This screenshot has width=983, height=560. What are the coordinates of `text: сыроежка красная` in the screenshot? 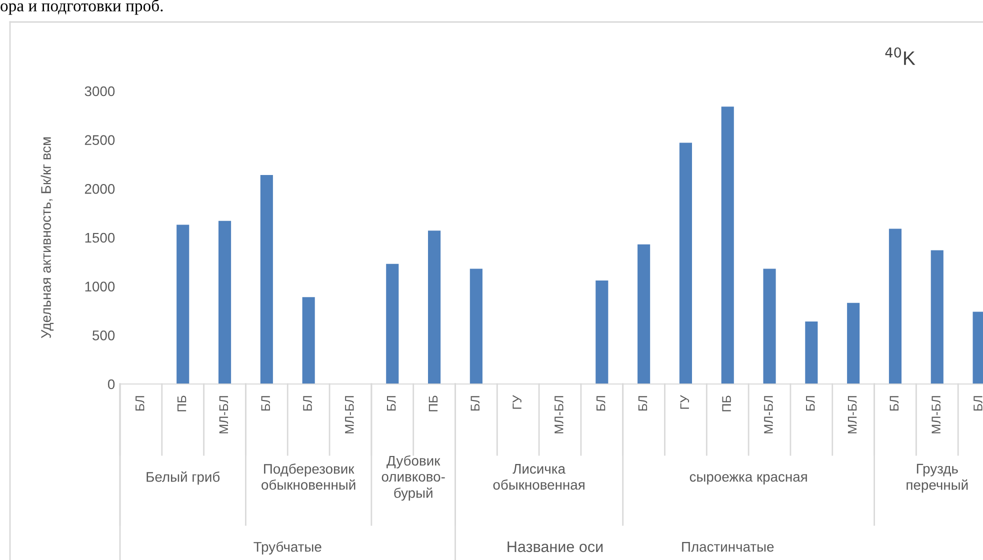 It's located at (748, 479).